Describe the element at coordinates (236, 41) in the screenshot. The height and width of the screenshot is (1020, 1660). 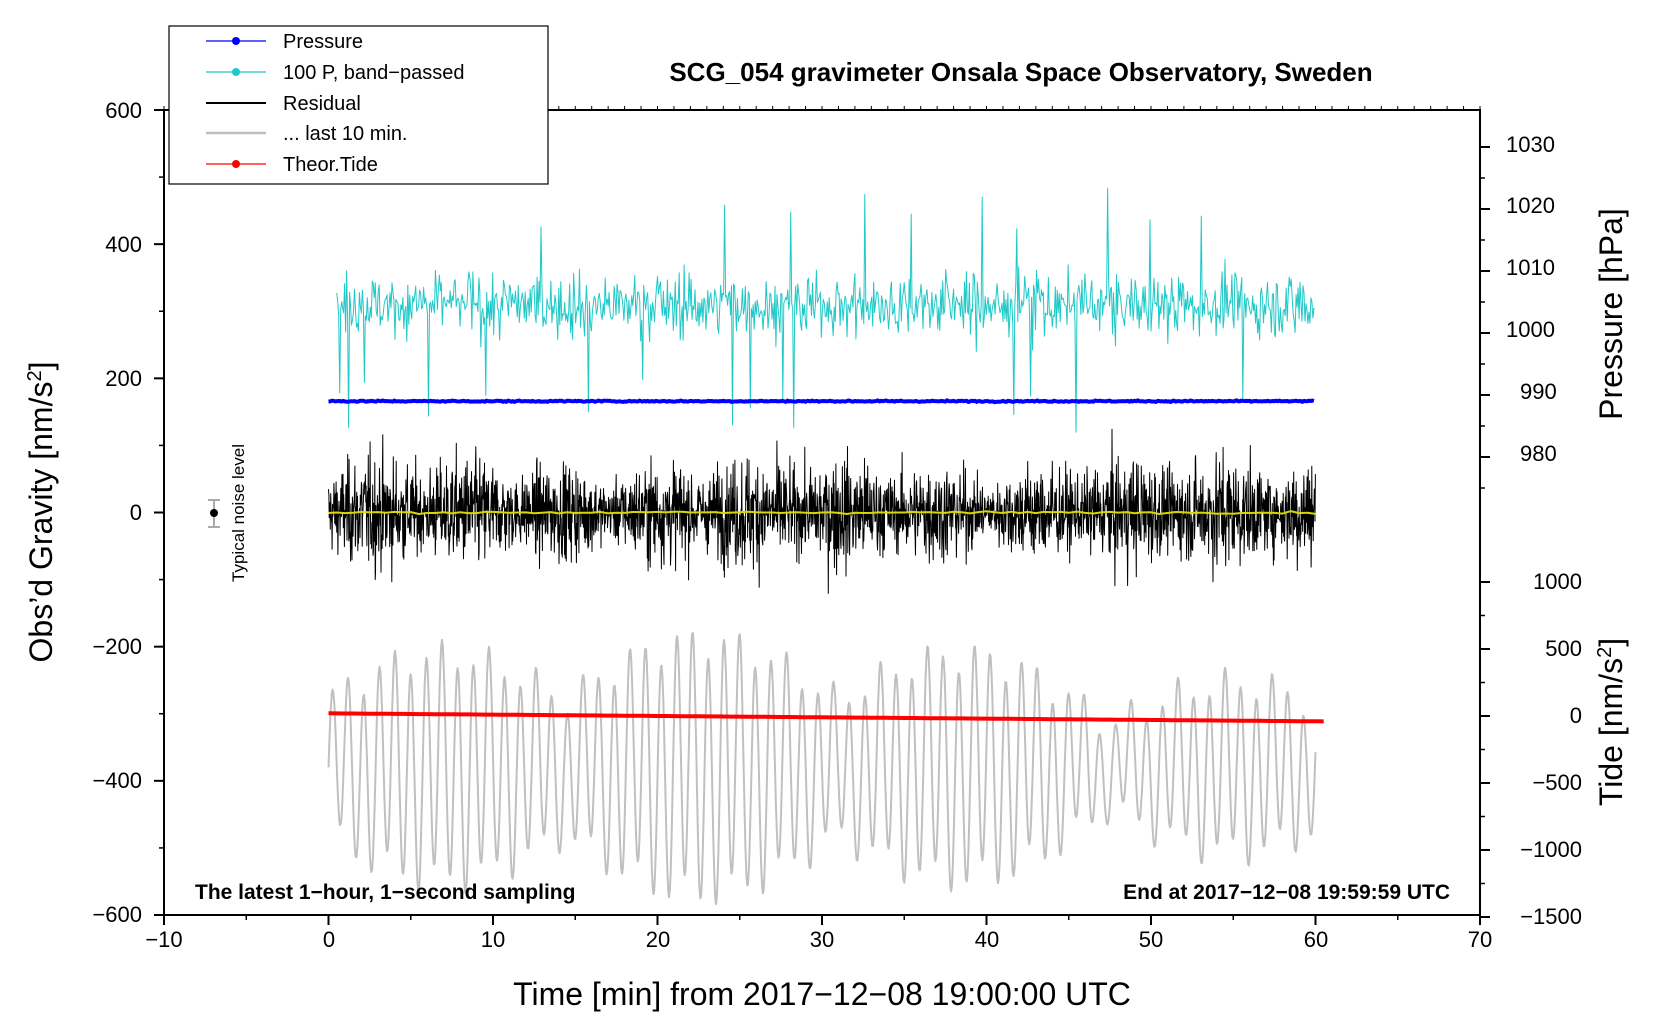
I see `legend-marker-pressure` at that location.